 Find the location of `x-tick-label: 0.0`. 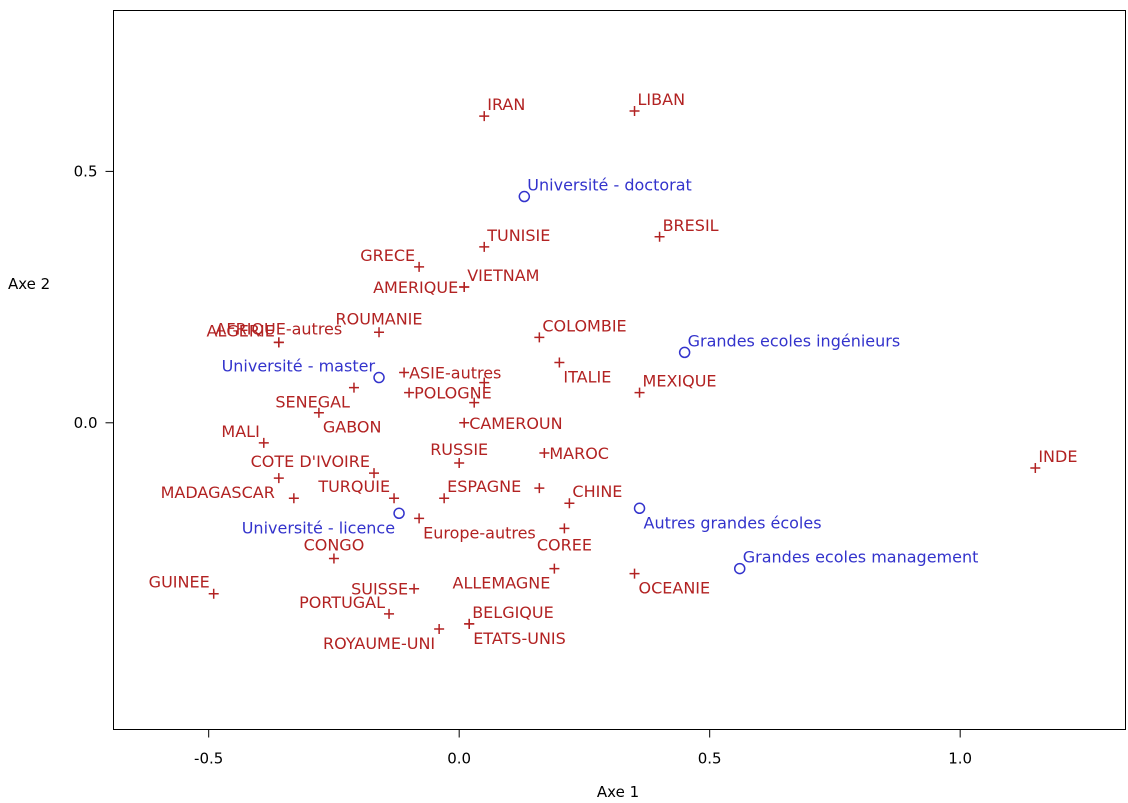

x-tick-label: 0.0 is located at coordinates (459, 759).